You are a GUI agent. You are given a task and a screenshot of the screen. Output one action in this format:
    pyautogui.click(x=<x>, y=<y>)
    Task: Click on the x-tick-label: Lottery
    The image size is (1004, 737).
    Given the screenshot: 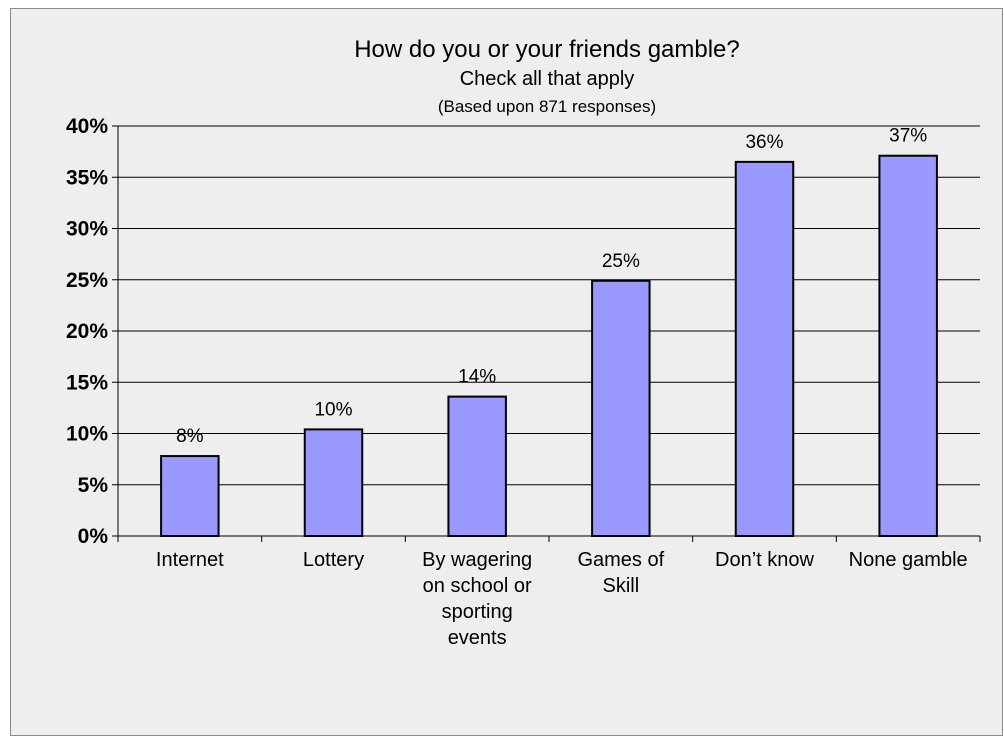 What is the action you would take?
    pyautogui.click(x=333, y=560)
    